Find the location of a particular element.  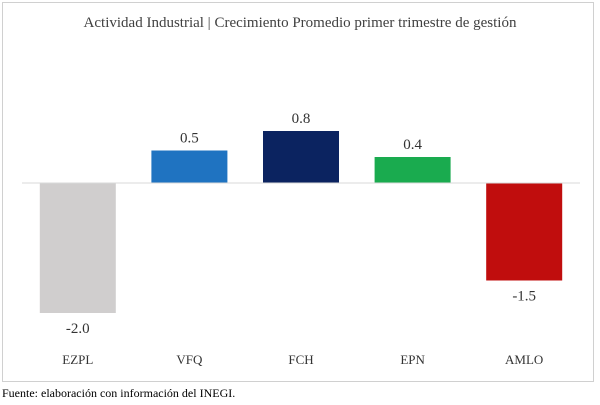

bar-amlo is located at coordinates (524, 232).